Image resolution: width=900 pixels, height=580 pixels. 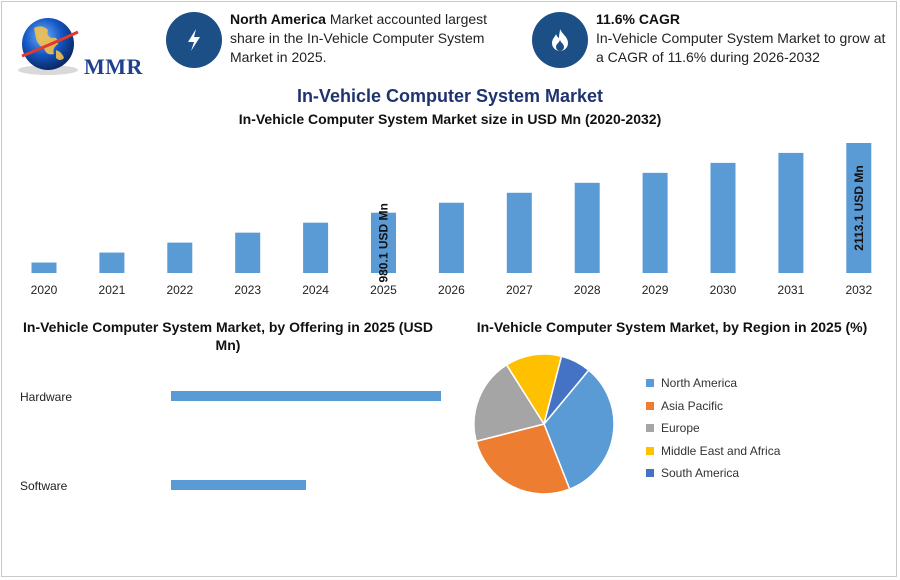 What do you see at coordinates (248, 252) in the screenshot?
I see `bar-2023` at bounding box center [248, 252].